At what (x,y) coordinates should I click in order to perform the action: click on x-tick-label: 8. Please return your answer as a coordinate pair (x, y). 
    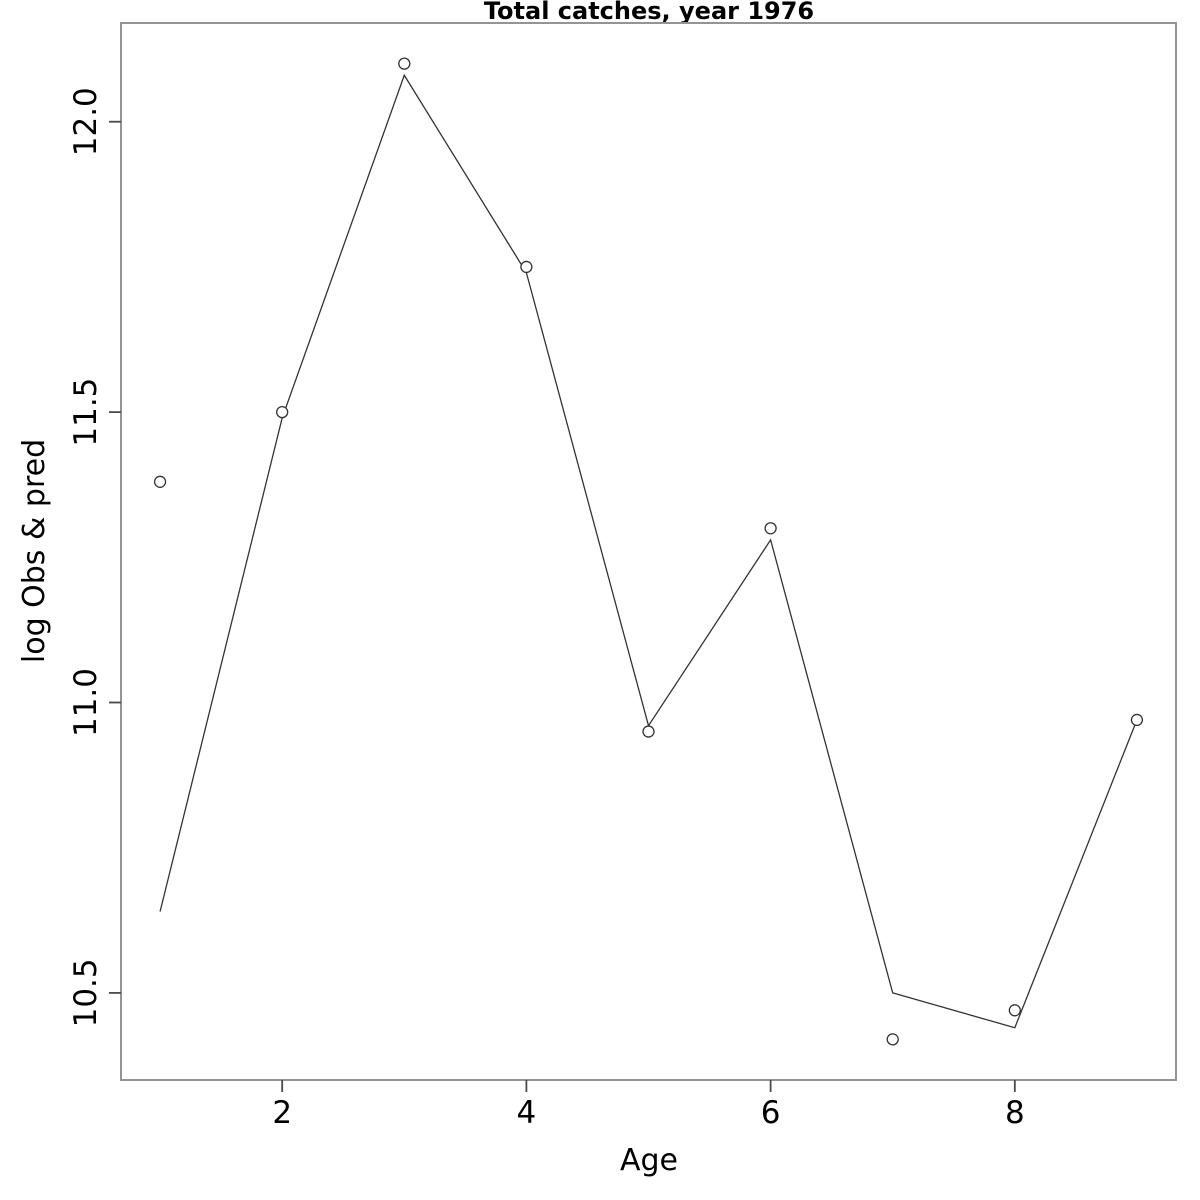
    Looking at the image, I should click on (1015, 1113).